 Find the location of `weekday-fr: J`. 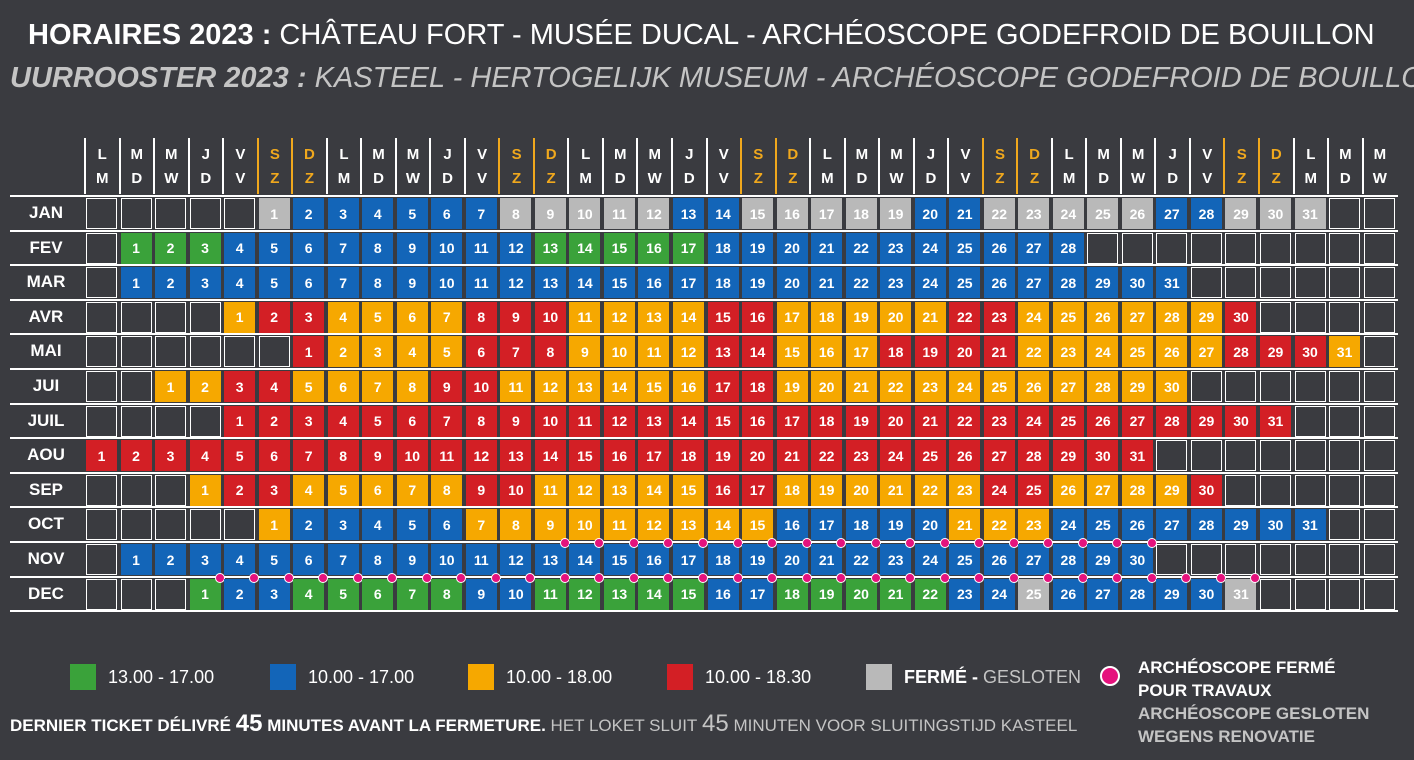

weekday-fr: J is located at coordinates (689, 154).